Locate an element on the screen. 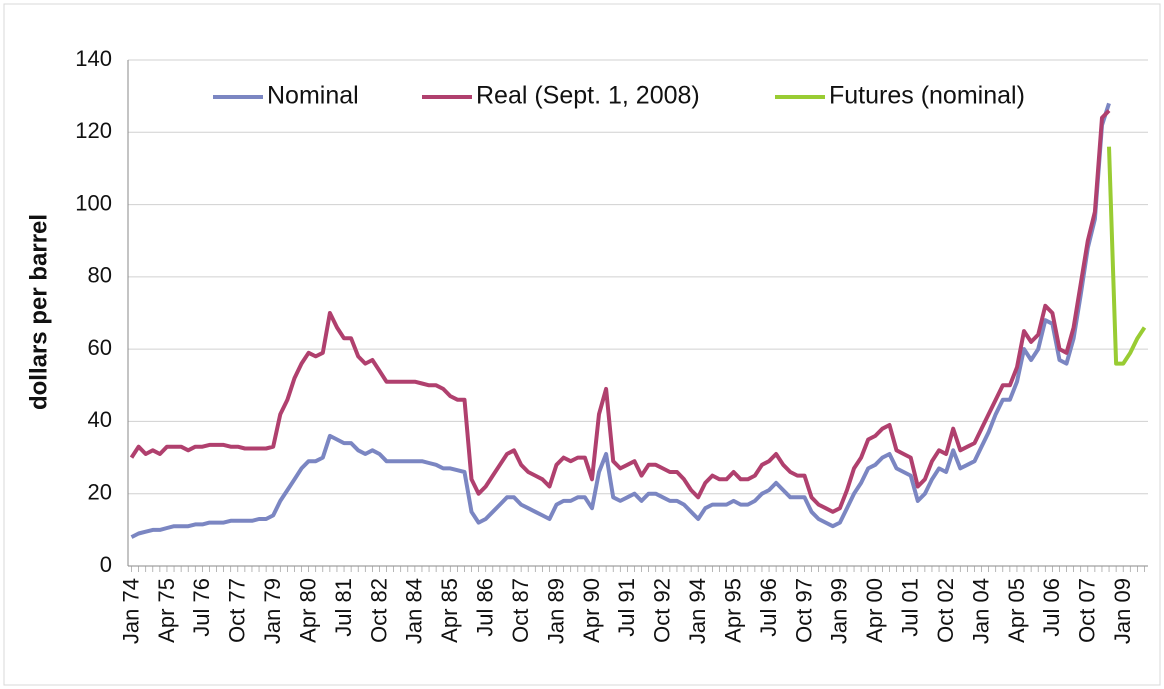  y-tick-label: 40 is located at coordinates (100, 419).